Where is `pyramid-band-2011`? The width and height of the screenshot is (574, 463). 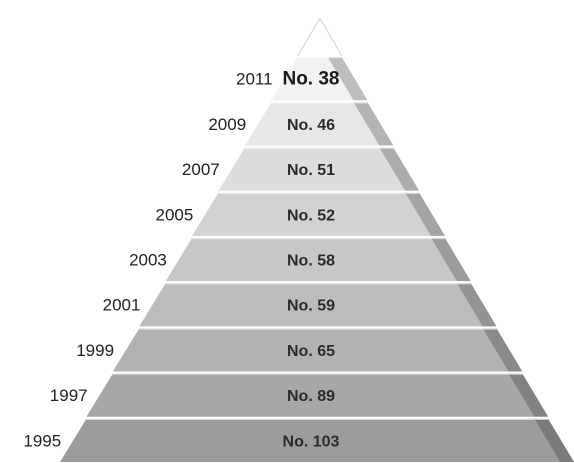 pyramid-band-2011 is located at coordinates (312, 79).